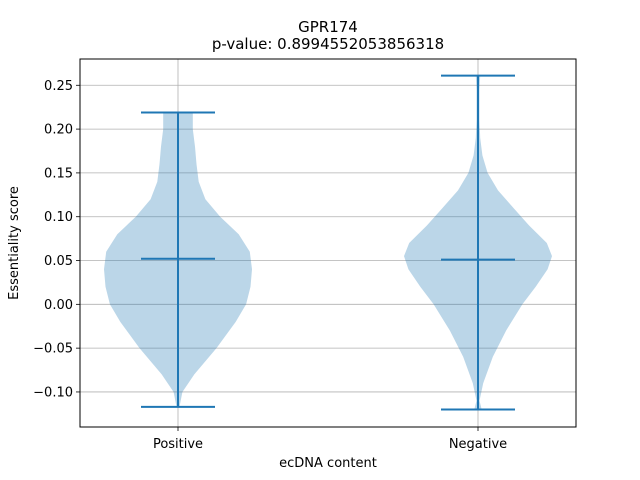  I want to click on x-axis-ticks: Positive Negative, so click(330, 439).